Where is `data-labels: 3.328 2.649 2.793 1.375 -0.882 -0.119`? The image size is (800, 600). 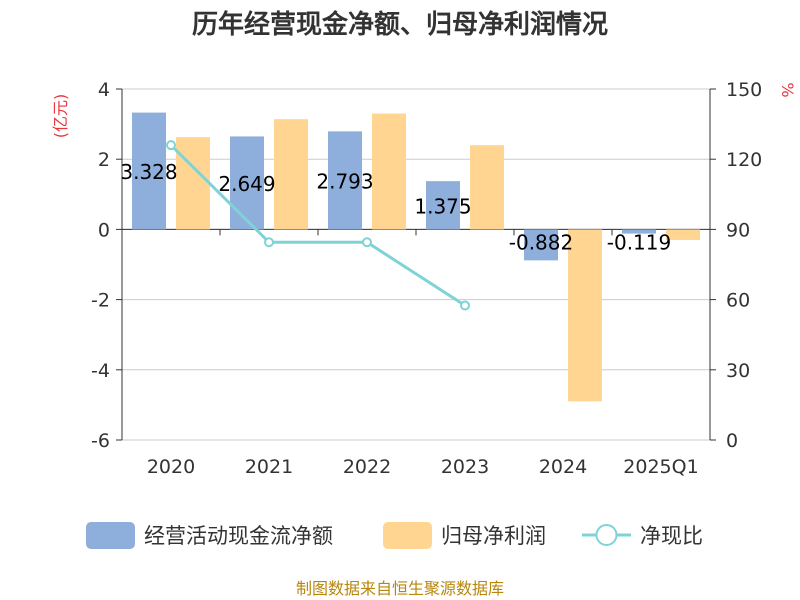 data-labels: 3.328 2.649 2.793 1.375 -0.882 -0.119 is located at coordinates (395, 207).